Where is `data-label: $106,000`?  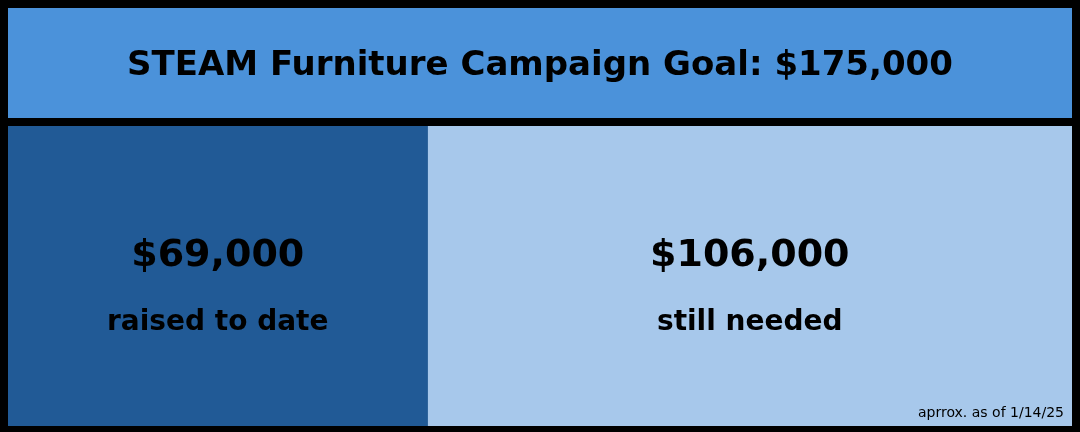
data-label: $106,000 is located at coordinates (749, 252).